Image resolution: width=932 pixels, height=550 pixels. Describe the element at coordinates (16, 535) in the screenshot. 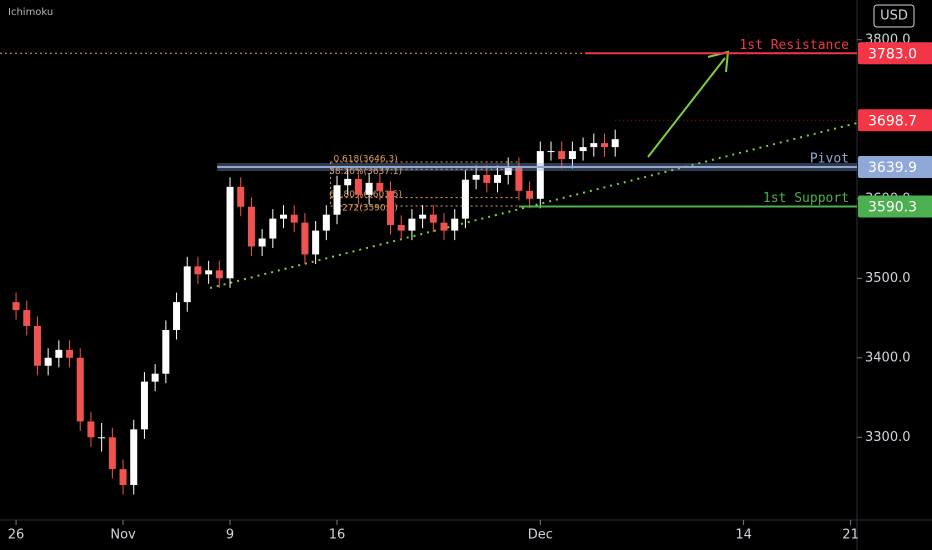

I see `x-tick-label: 26` at that location.